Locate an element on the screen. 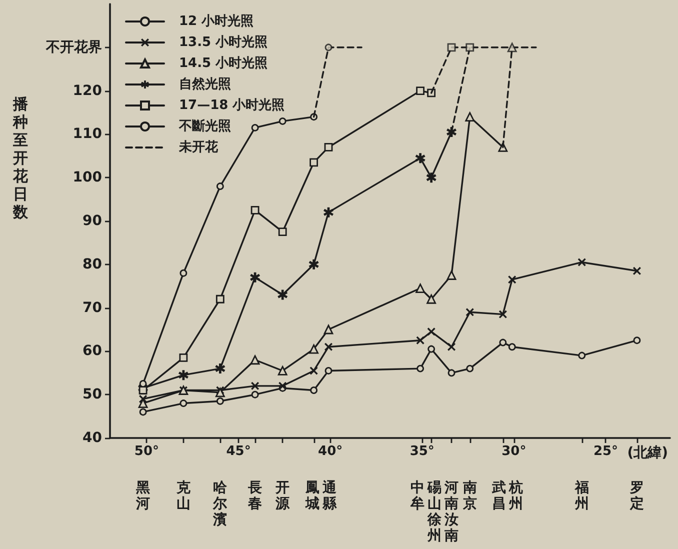 The height and width of the screenshot is (549, 678). text: 杭州 is located at coordinates (516, 495).